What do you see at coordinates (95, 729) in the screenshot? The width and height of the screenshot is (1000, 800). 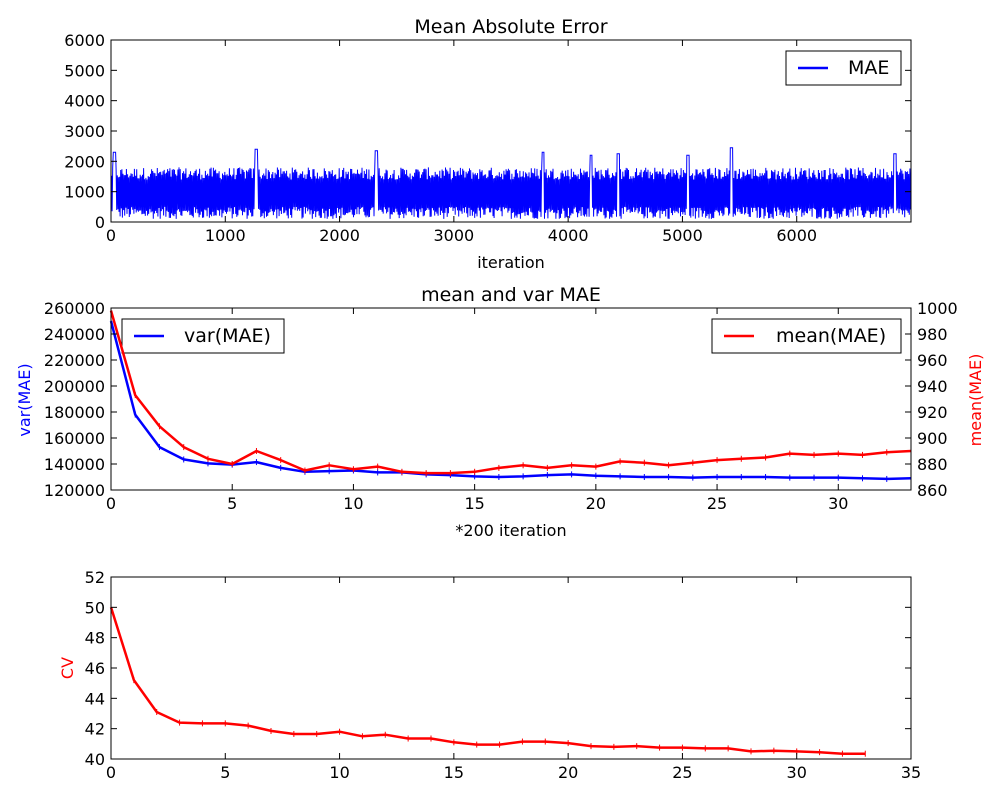 I see `cv-ytick-label: 42` at bounding box center [95, 729].